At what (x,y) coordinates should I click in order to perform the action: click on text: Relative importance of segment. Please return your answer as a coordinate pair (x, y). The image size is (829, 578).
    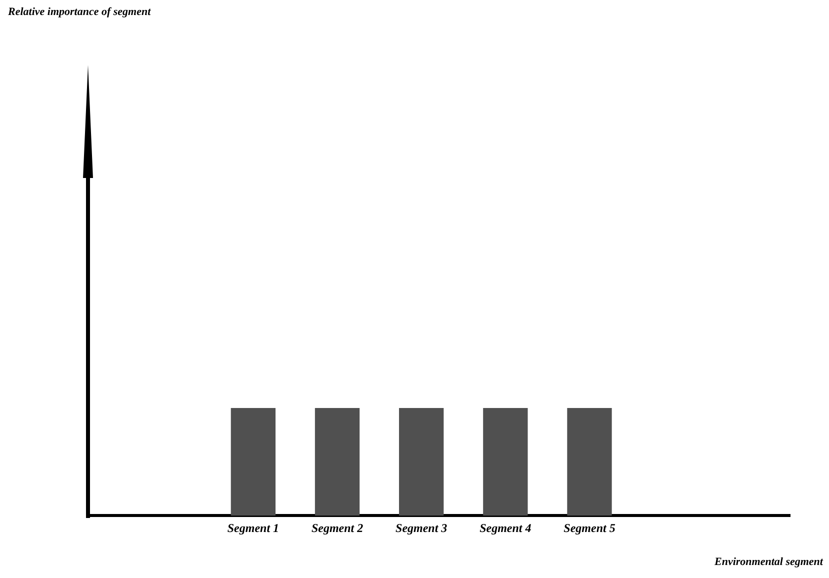
    Looking at the image, I should click on (79, 12).